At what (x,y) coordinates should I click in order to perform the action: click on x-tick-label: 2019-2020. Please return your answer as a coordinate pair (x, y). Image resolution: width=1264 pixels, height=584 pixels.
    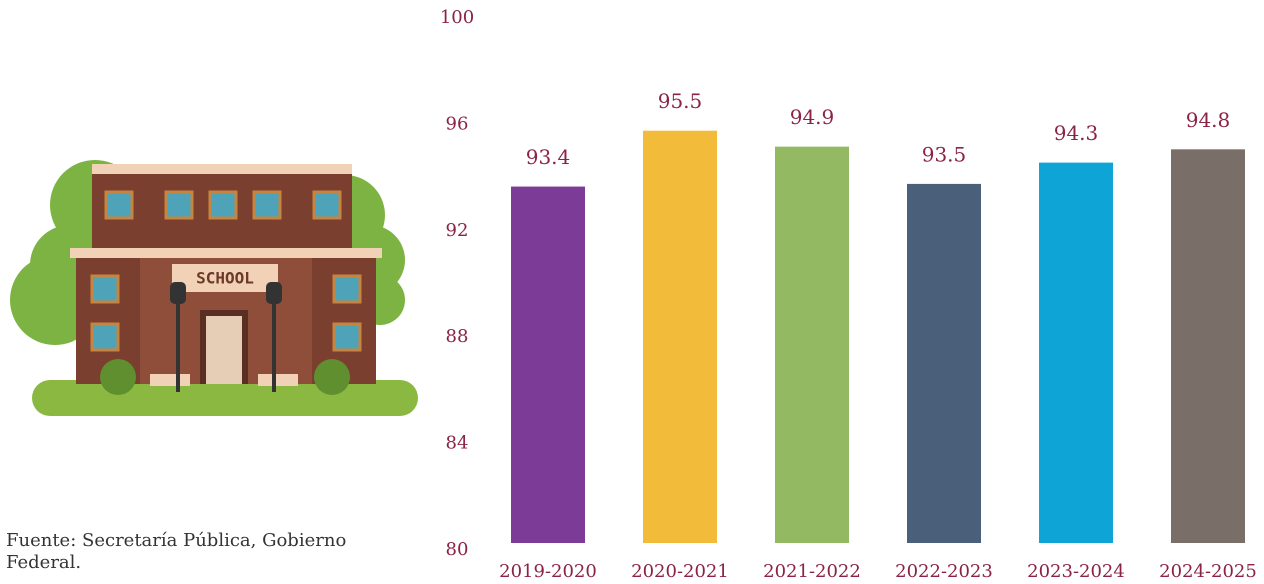
    Looking at the image, I should click on (548, 571).